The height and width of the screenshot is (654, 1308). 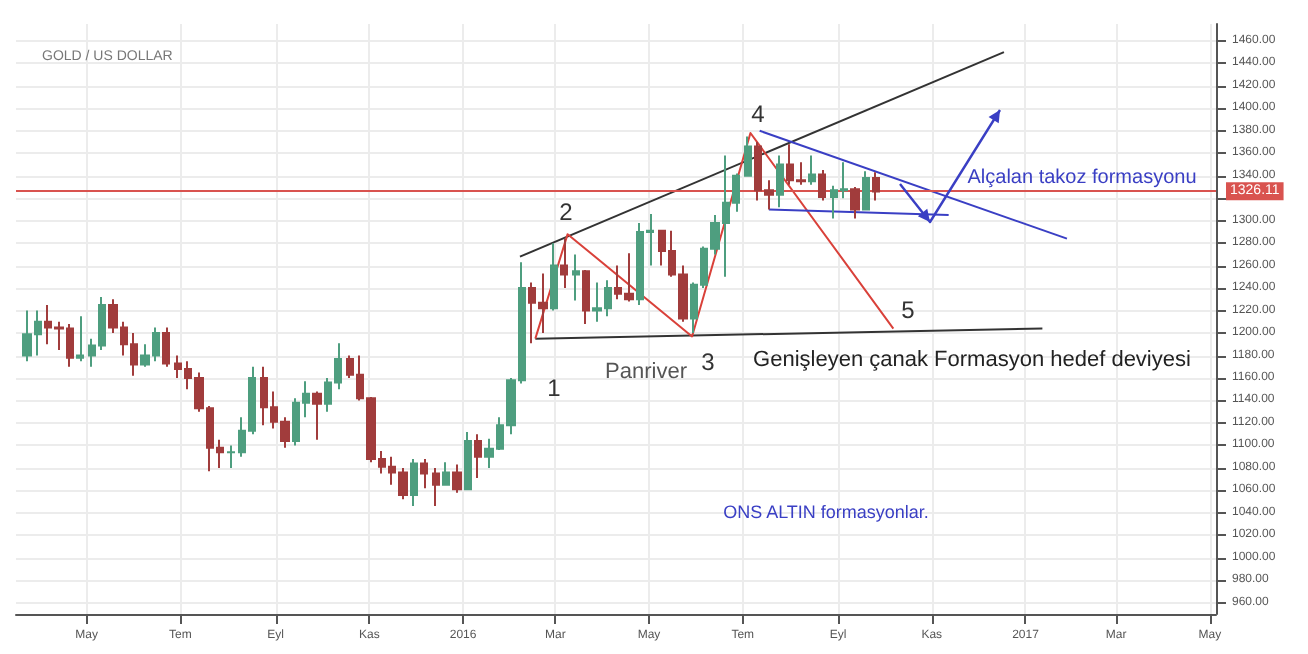 What do you see at coordinates (554, 388) in the screenshot?
I see `annotation: 1` at bounding box center [554, 388].